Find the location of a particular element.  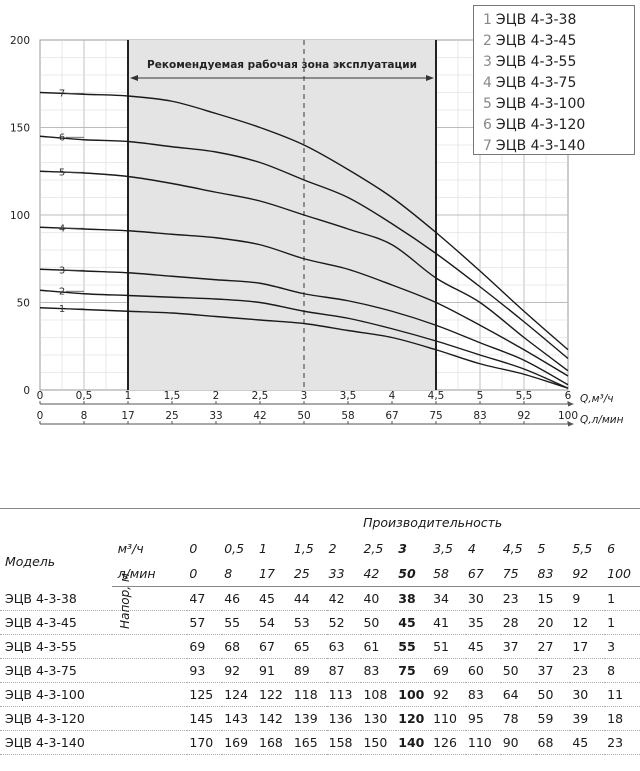

table-cell: 89 is located at coordinates (309, 670).